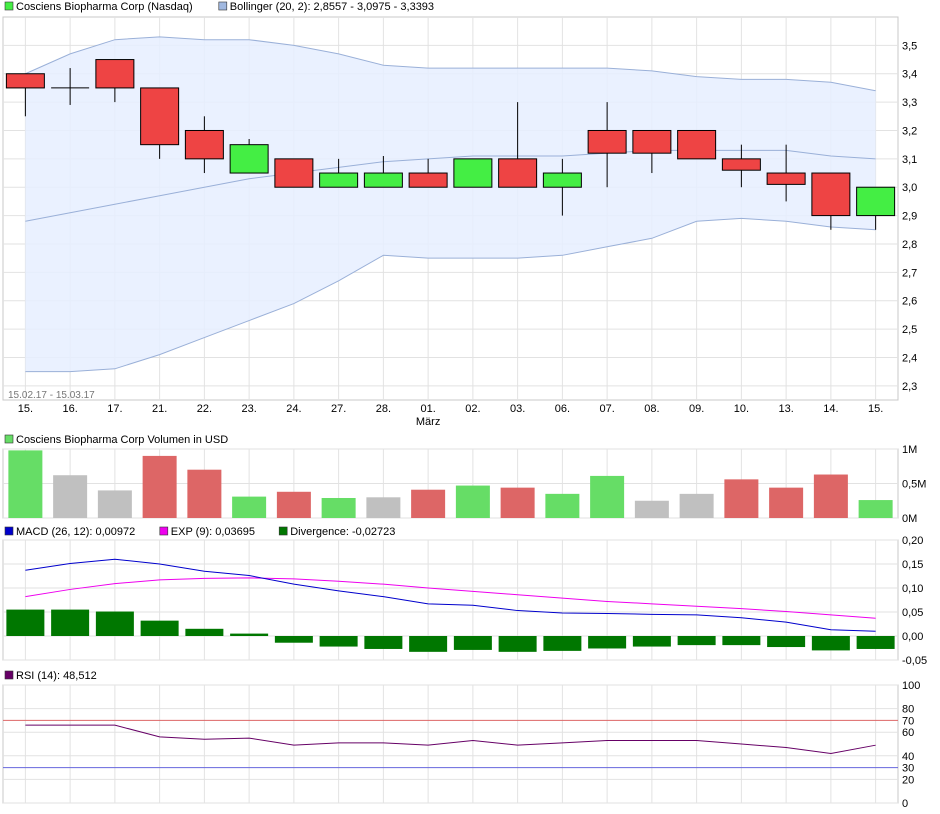 The width and height of the screenshot is (940, 814). Describe the element at coordinates (75, 532) in the screenshot. I see `macd-legend-label-0: MACD (26, 12): 0,00972` at that location.